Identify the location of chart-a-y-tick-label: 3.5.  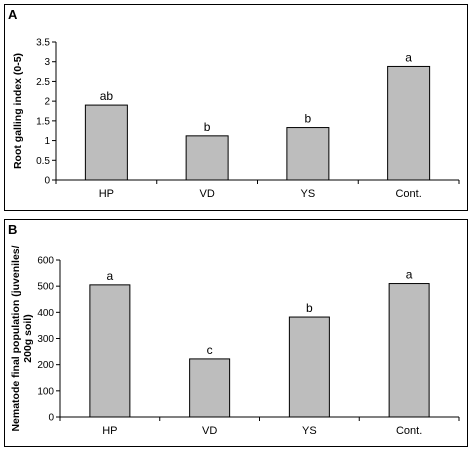
(43, 43).